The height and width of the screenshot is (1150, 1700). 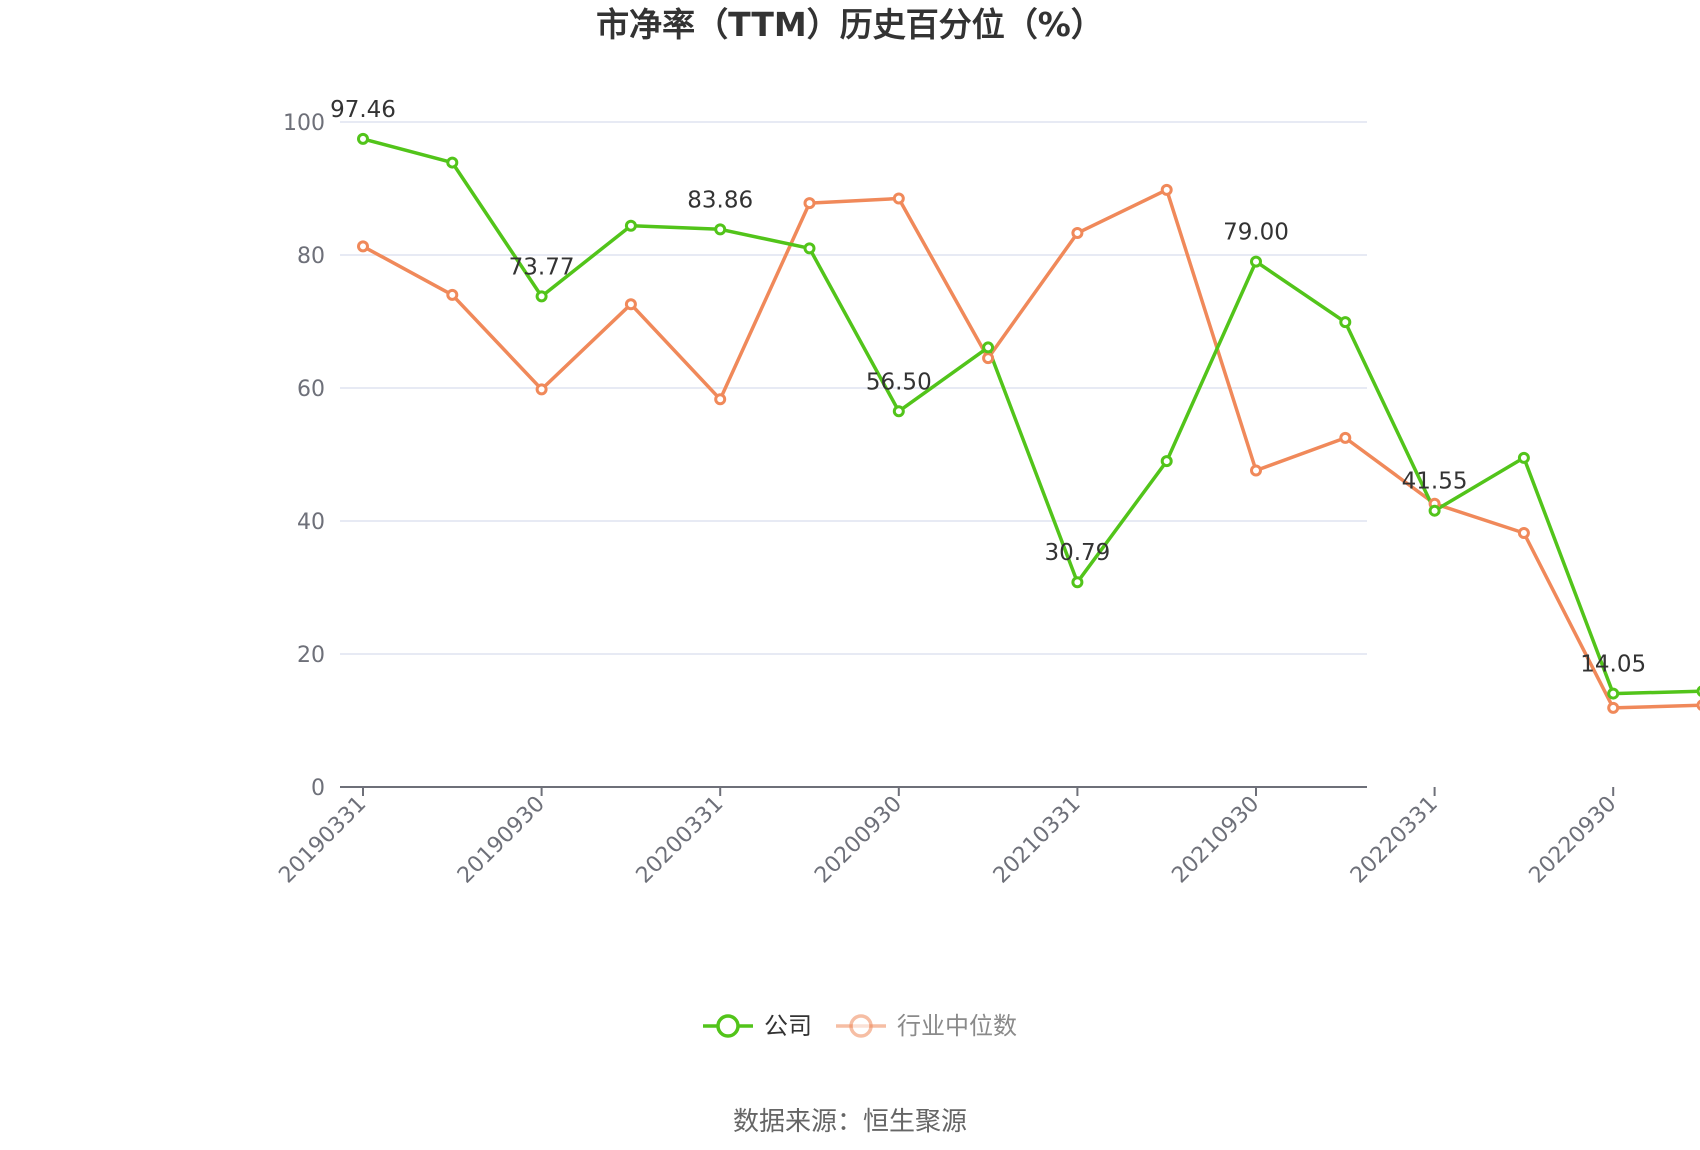 I want to click on x-tick-label: 20210331, so click(x=1037, y=840).